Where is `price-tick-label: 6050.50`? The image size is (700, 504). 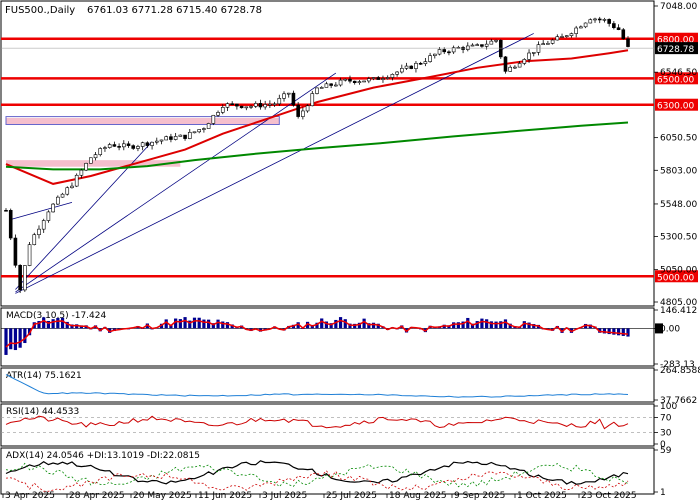 price-tick-label: 6050.50 is located at coordinates (678, 139).